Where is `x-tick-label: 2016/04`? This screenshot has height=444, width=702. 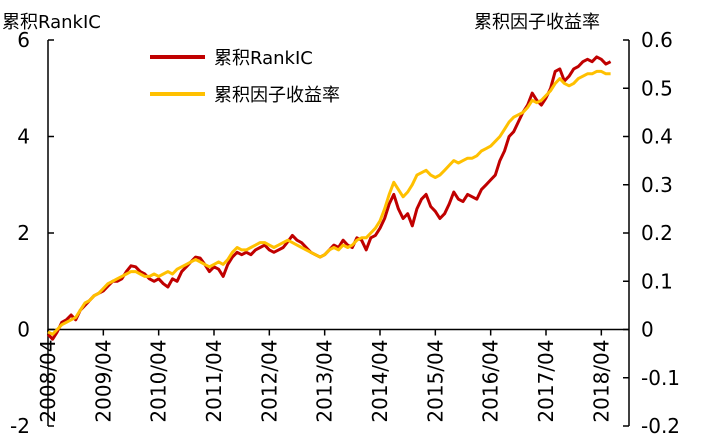
x-tick-label: 2016/04 is located at coordinates (491, 381).